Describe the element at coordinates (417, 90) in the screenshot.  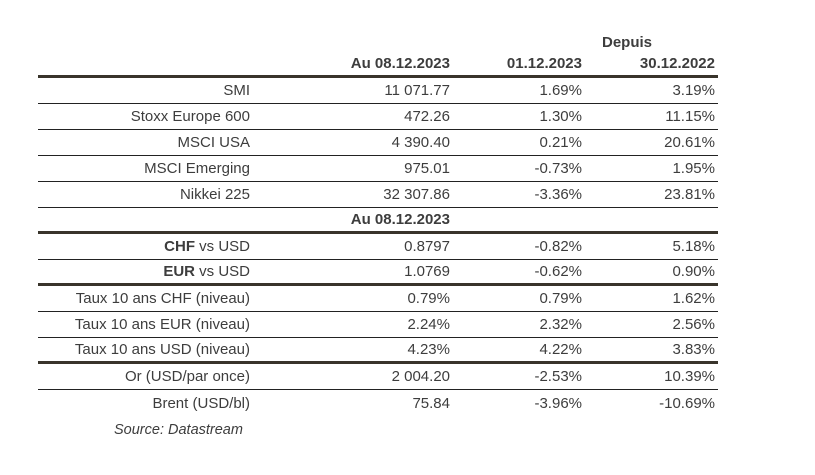
I see `row-value: 11 071.77` at that location.